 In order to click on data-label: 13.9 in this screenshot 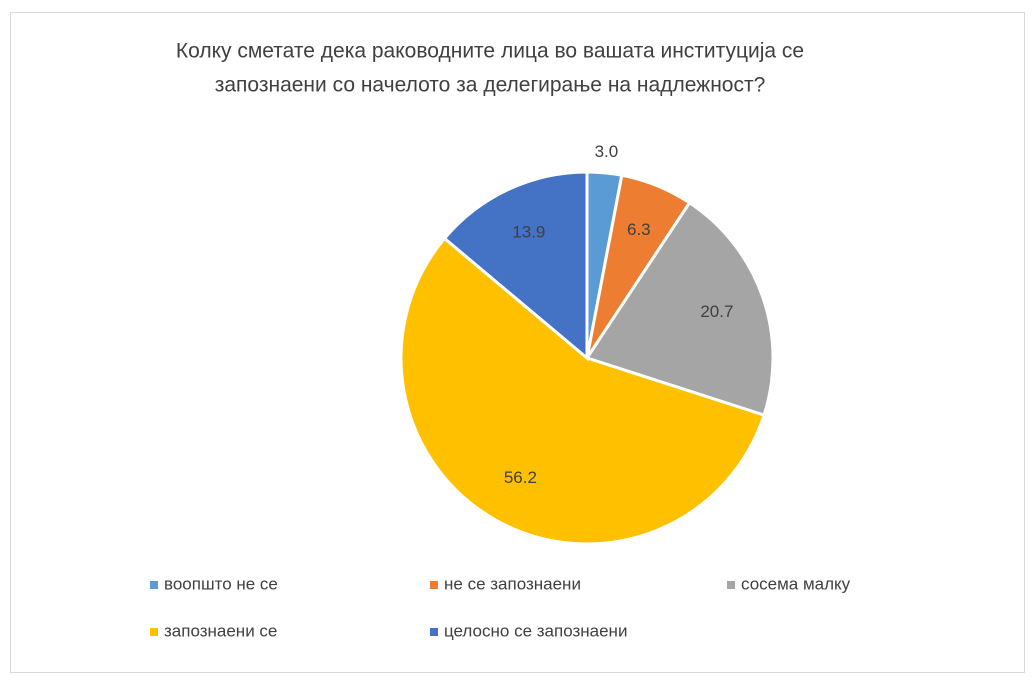, I will do `click(528, 232)`.